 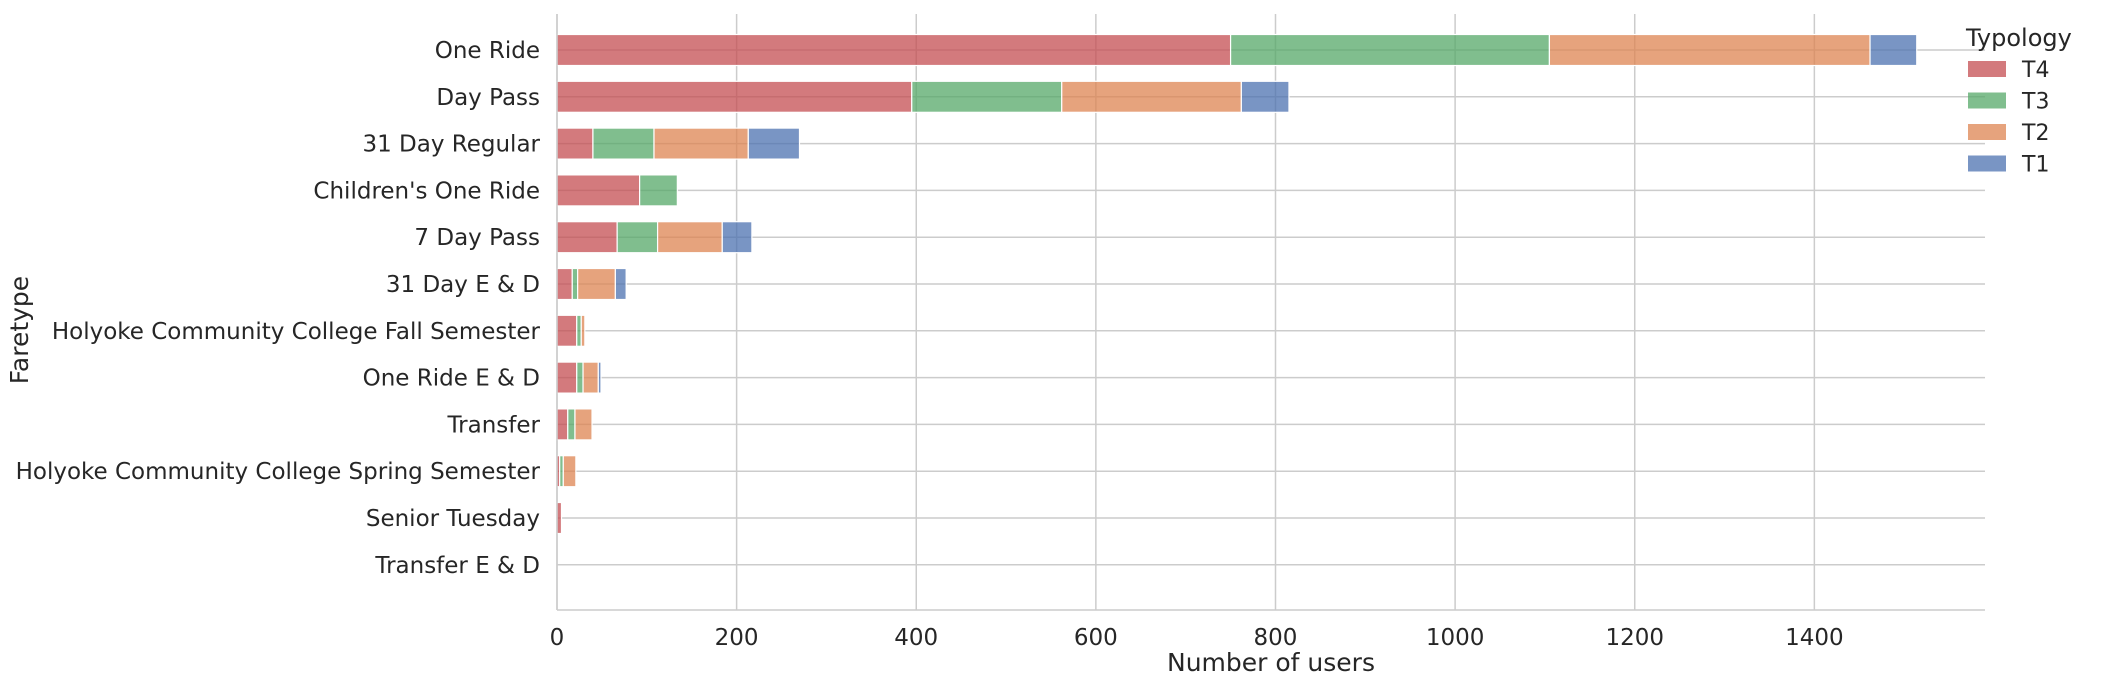 I want to click on x-axis-title: Number of users, so click(x=1271, y=662).